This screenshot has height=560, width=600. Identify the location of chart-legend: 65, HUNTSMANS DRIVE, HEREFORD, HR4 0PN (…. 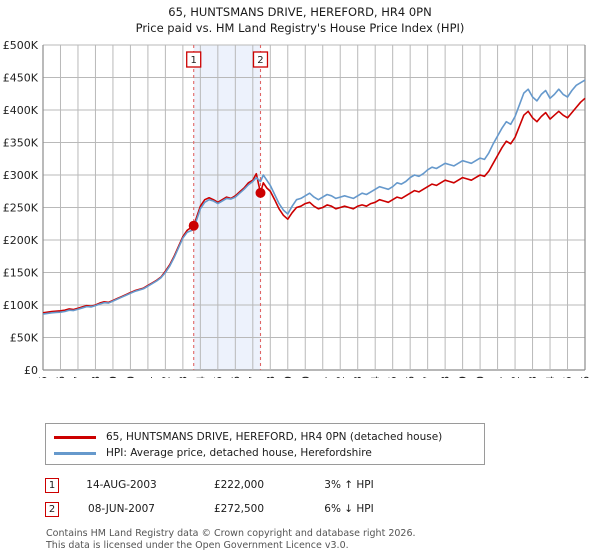
(265, 444).